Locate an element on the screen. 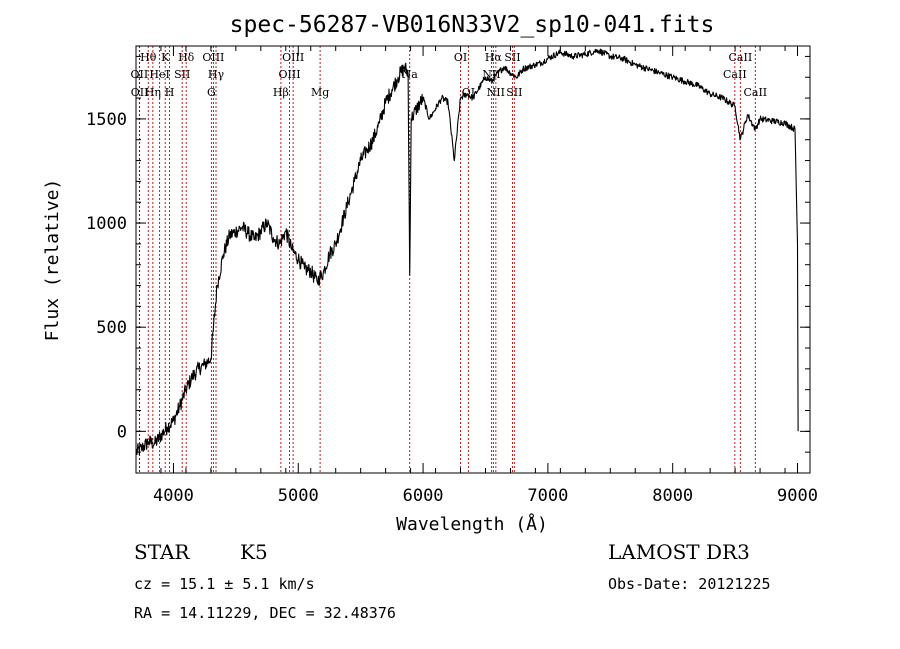 This screenshot has height=649, width=900. line-label-nii: NII is located at coordinates (496, 92).